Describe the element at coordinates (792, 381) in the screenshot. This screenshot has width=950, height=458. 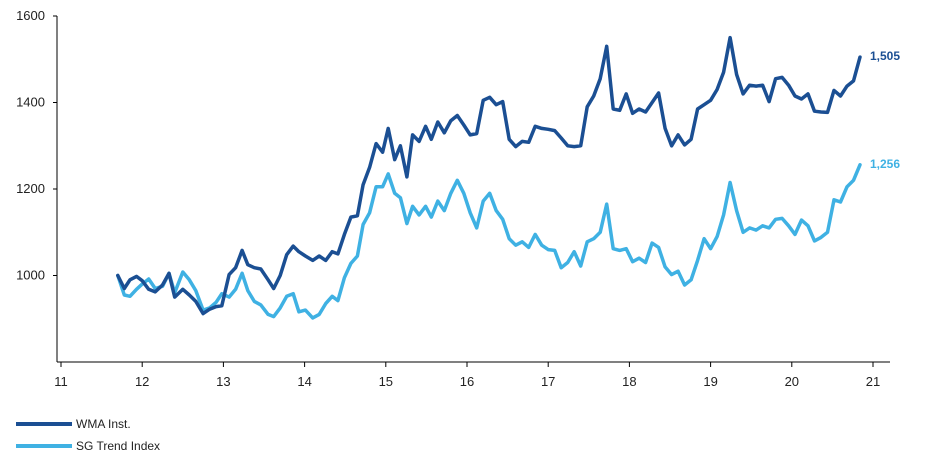
I see `x-tick-label: 20` at that location.